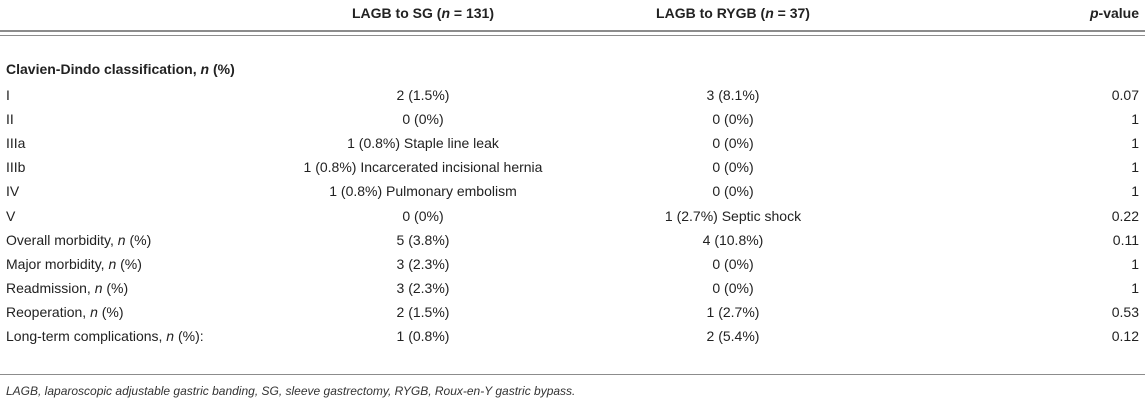 This screenshot has width=1145, height=408. I want to click on cell-lagb-rygb: 1 (2.7%) Septic shock, so click(733, 215).